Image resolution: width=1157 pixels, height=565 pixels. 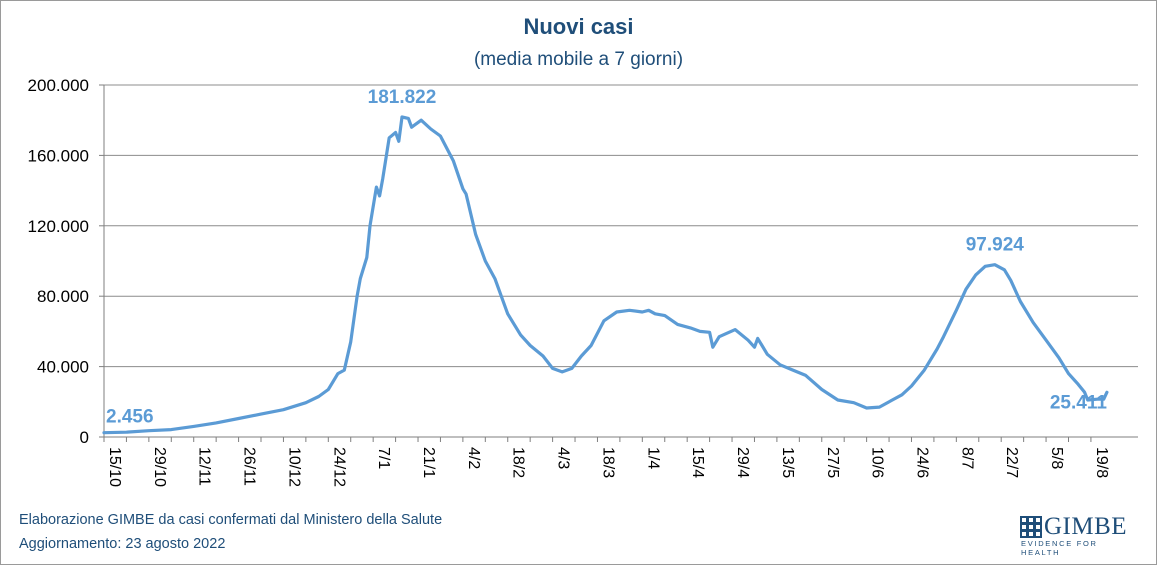 I want to click on x-tick-label: 18/3, so click(x=607, y=462).